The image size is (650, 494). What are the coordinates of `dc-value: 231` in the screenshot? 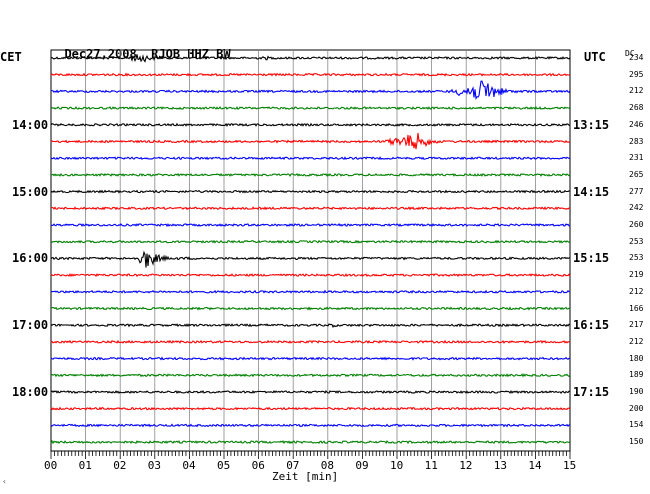 It's located at (636, 158).